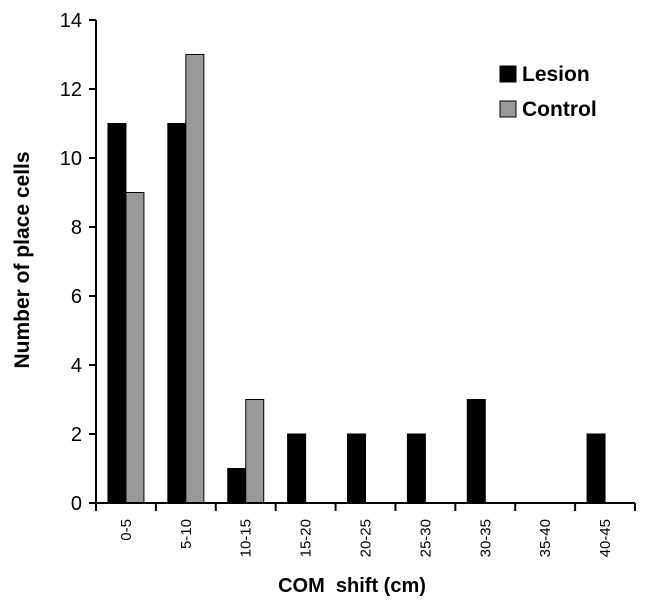 This screenshot has width=649, height=601. What do you see at coordinates (76, 435) in the screenshot?
I see `y-tick-label: 2` at bounding box center [76, 435].